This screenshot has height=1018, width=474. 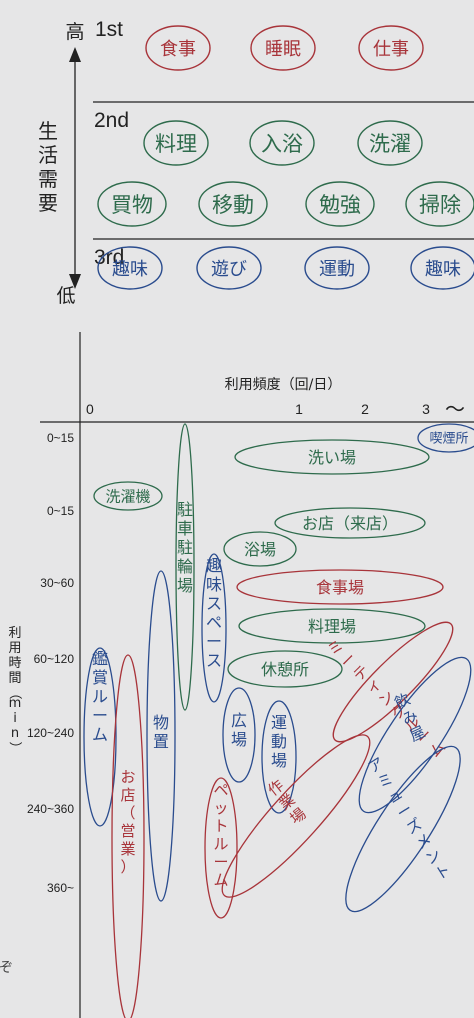 I want to click on svg-text: 要, so click(x=48, y=203).